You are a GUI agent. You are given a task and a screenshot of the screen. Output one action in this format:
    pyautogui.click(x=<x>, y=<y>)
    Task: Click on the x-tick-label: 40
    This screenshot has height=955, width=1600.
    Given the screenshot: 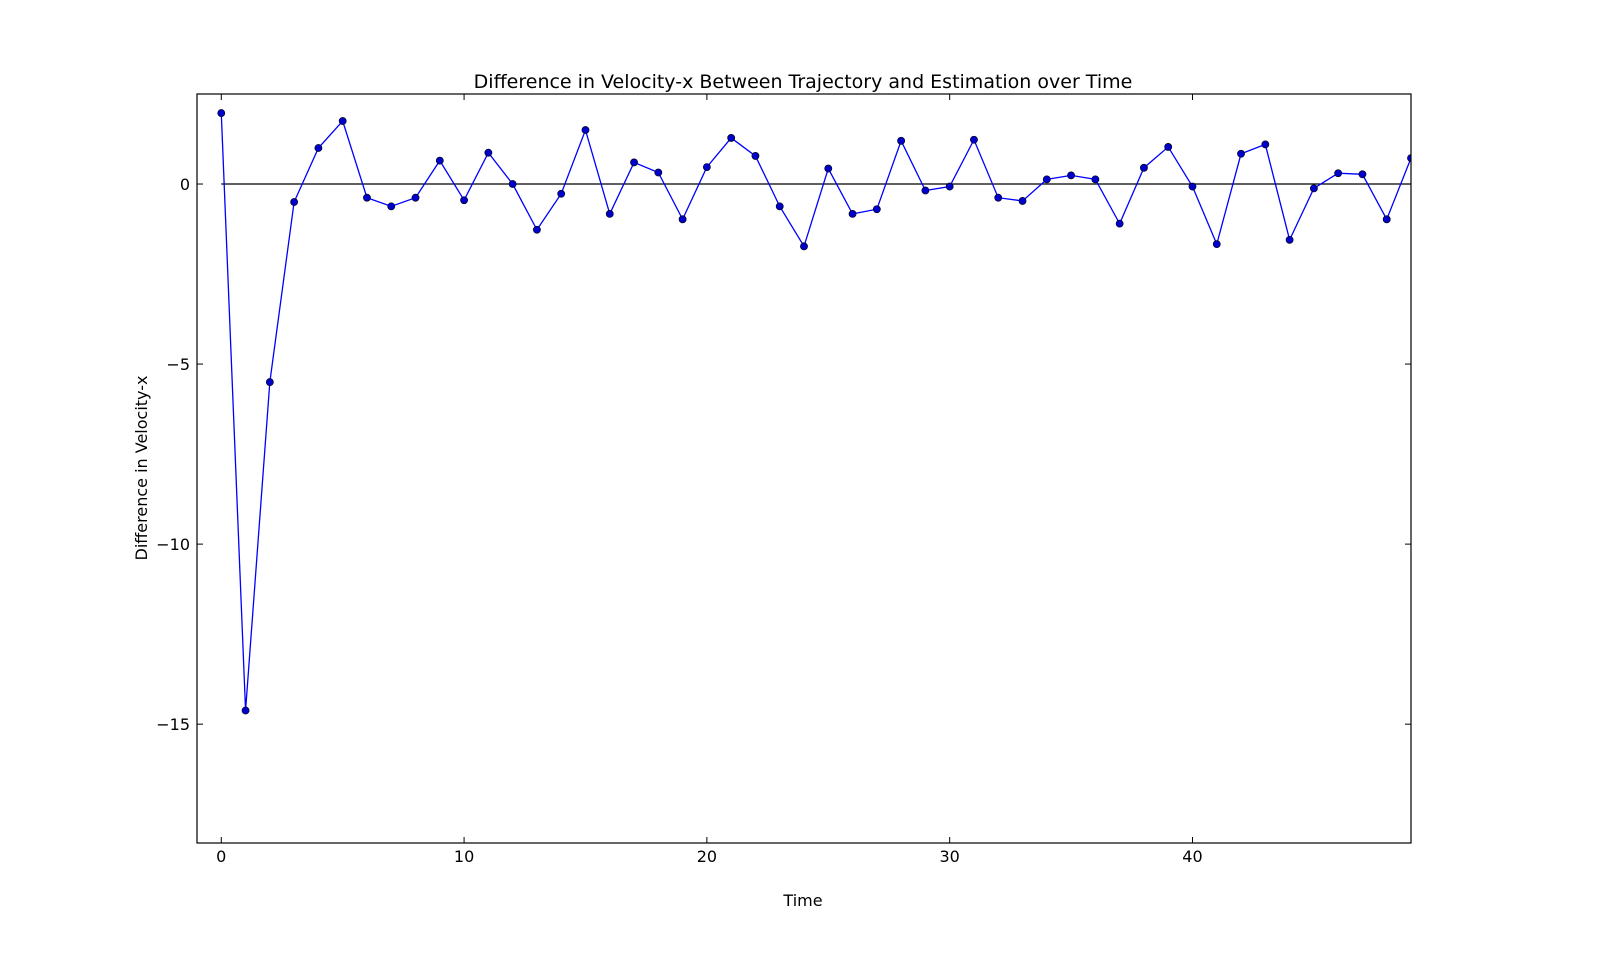 What is the action you would take?
    pyautogui.click(x=1192, y=856)
    